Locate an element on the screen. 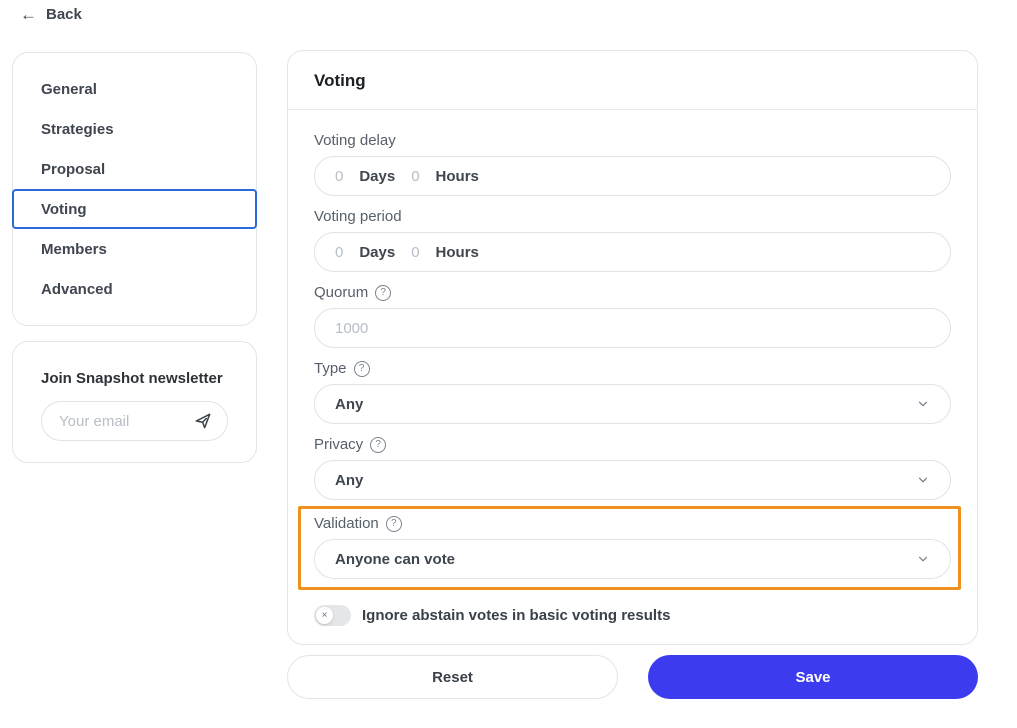 The width and height of the screenshot is (1017, 728). validation-select-value: Anyone can vote is located at coordinates (395, 559).